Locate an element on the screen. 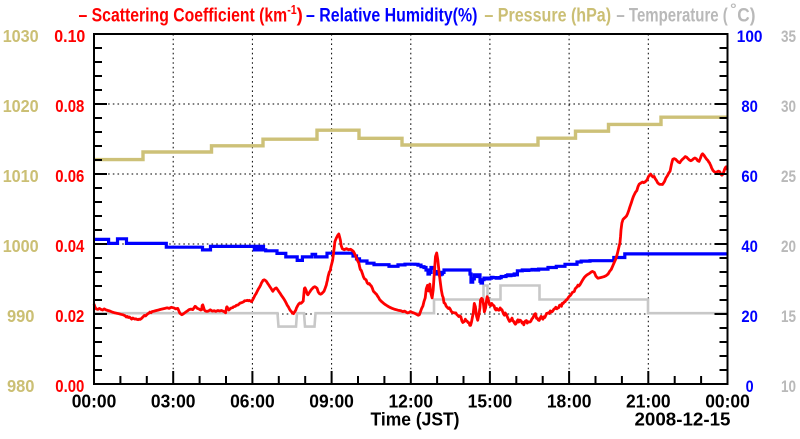 The image size is (800, 439). svg-text: 18:00 is located at coordinates (569, 402).